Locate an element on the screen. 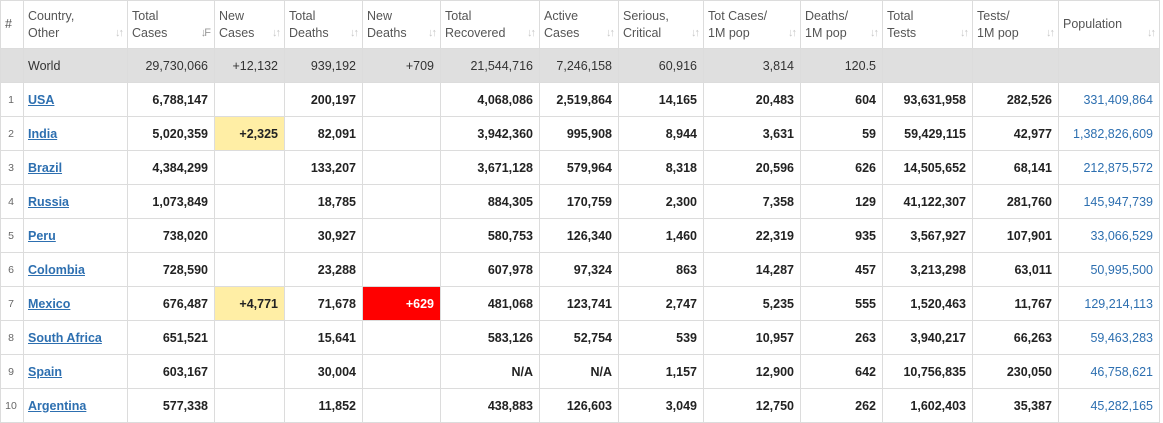 The image size is (1163, 423). active-cases-cell: 995,908 is located at coordinates (579, 133).